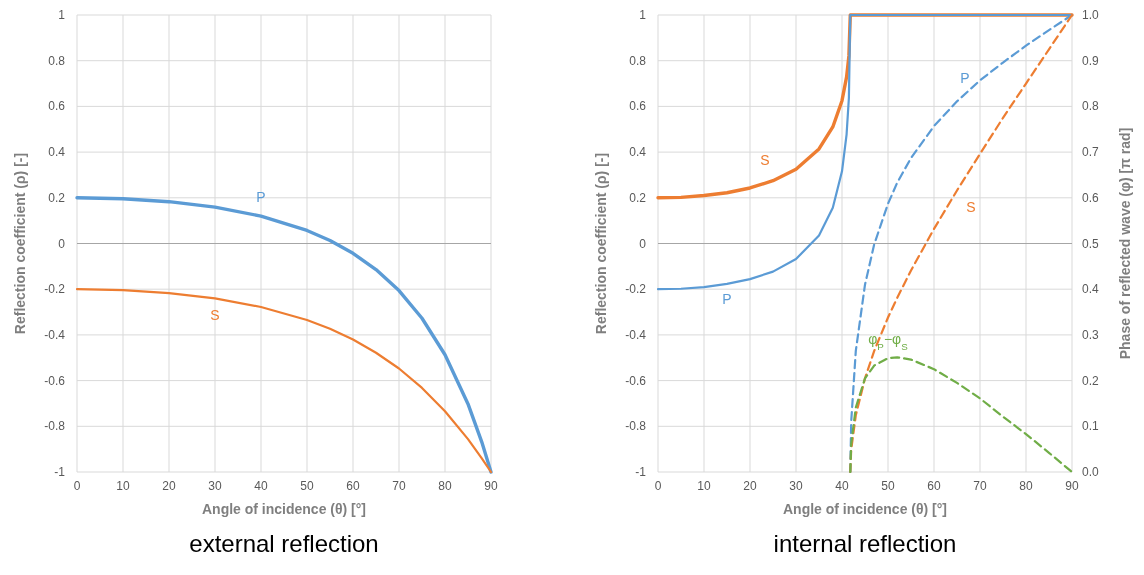 The image size is (1144, 575). I want to click on line-series, so click(961, 415).